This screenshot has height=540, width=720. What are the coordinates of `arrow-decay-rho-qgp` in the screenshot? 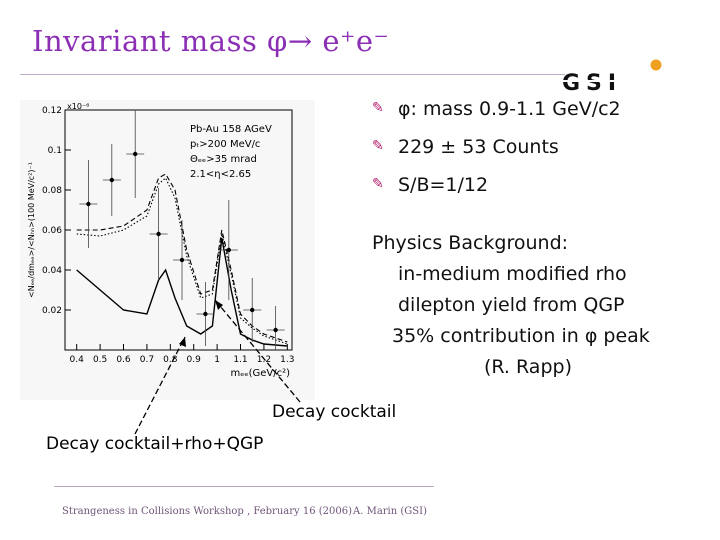 It's located at (160, 385).